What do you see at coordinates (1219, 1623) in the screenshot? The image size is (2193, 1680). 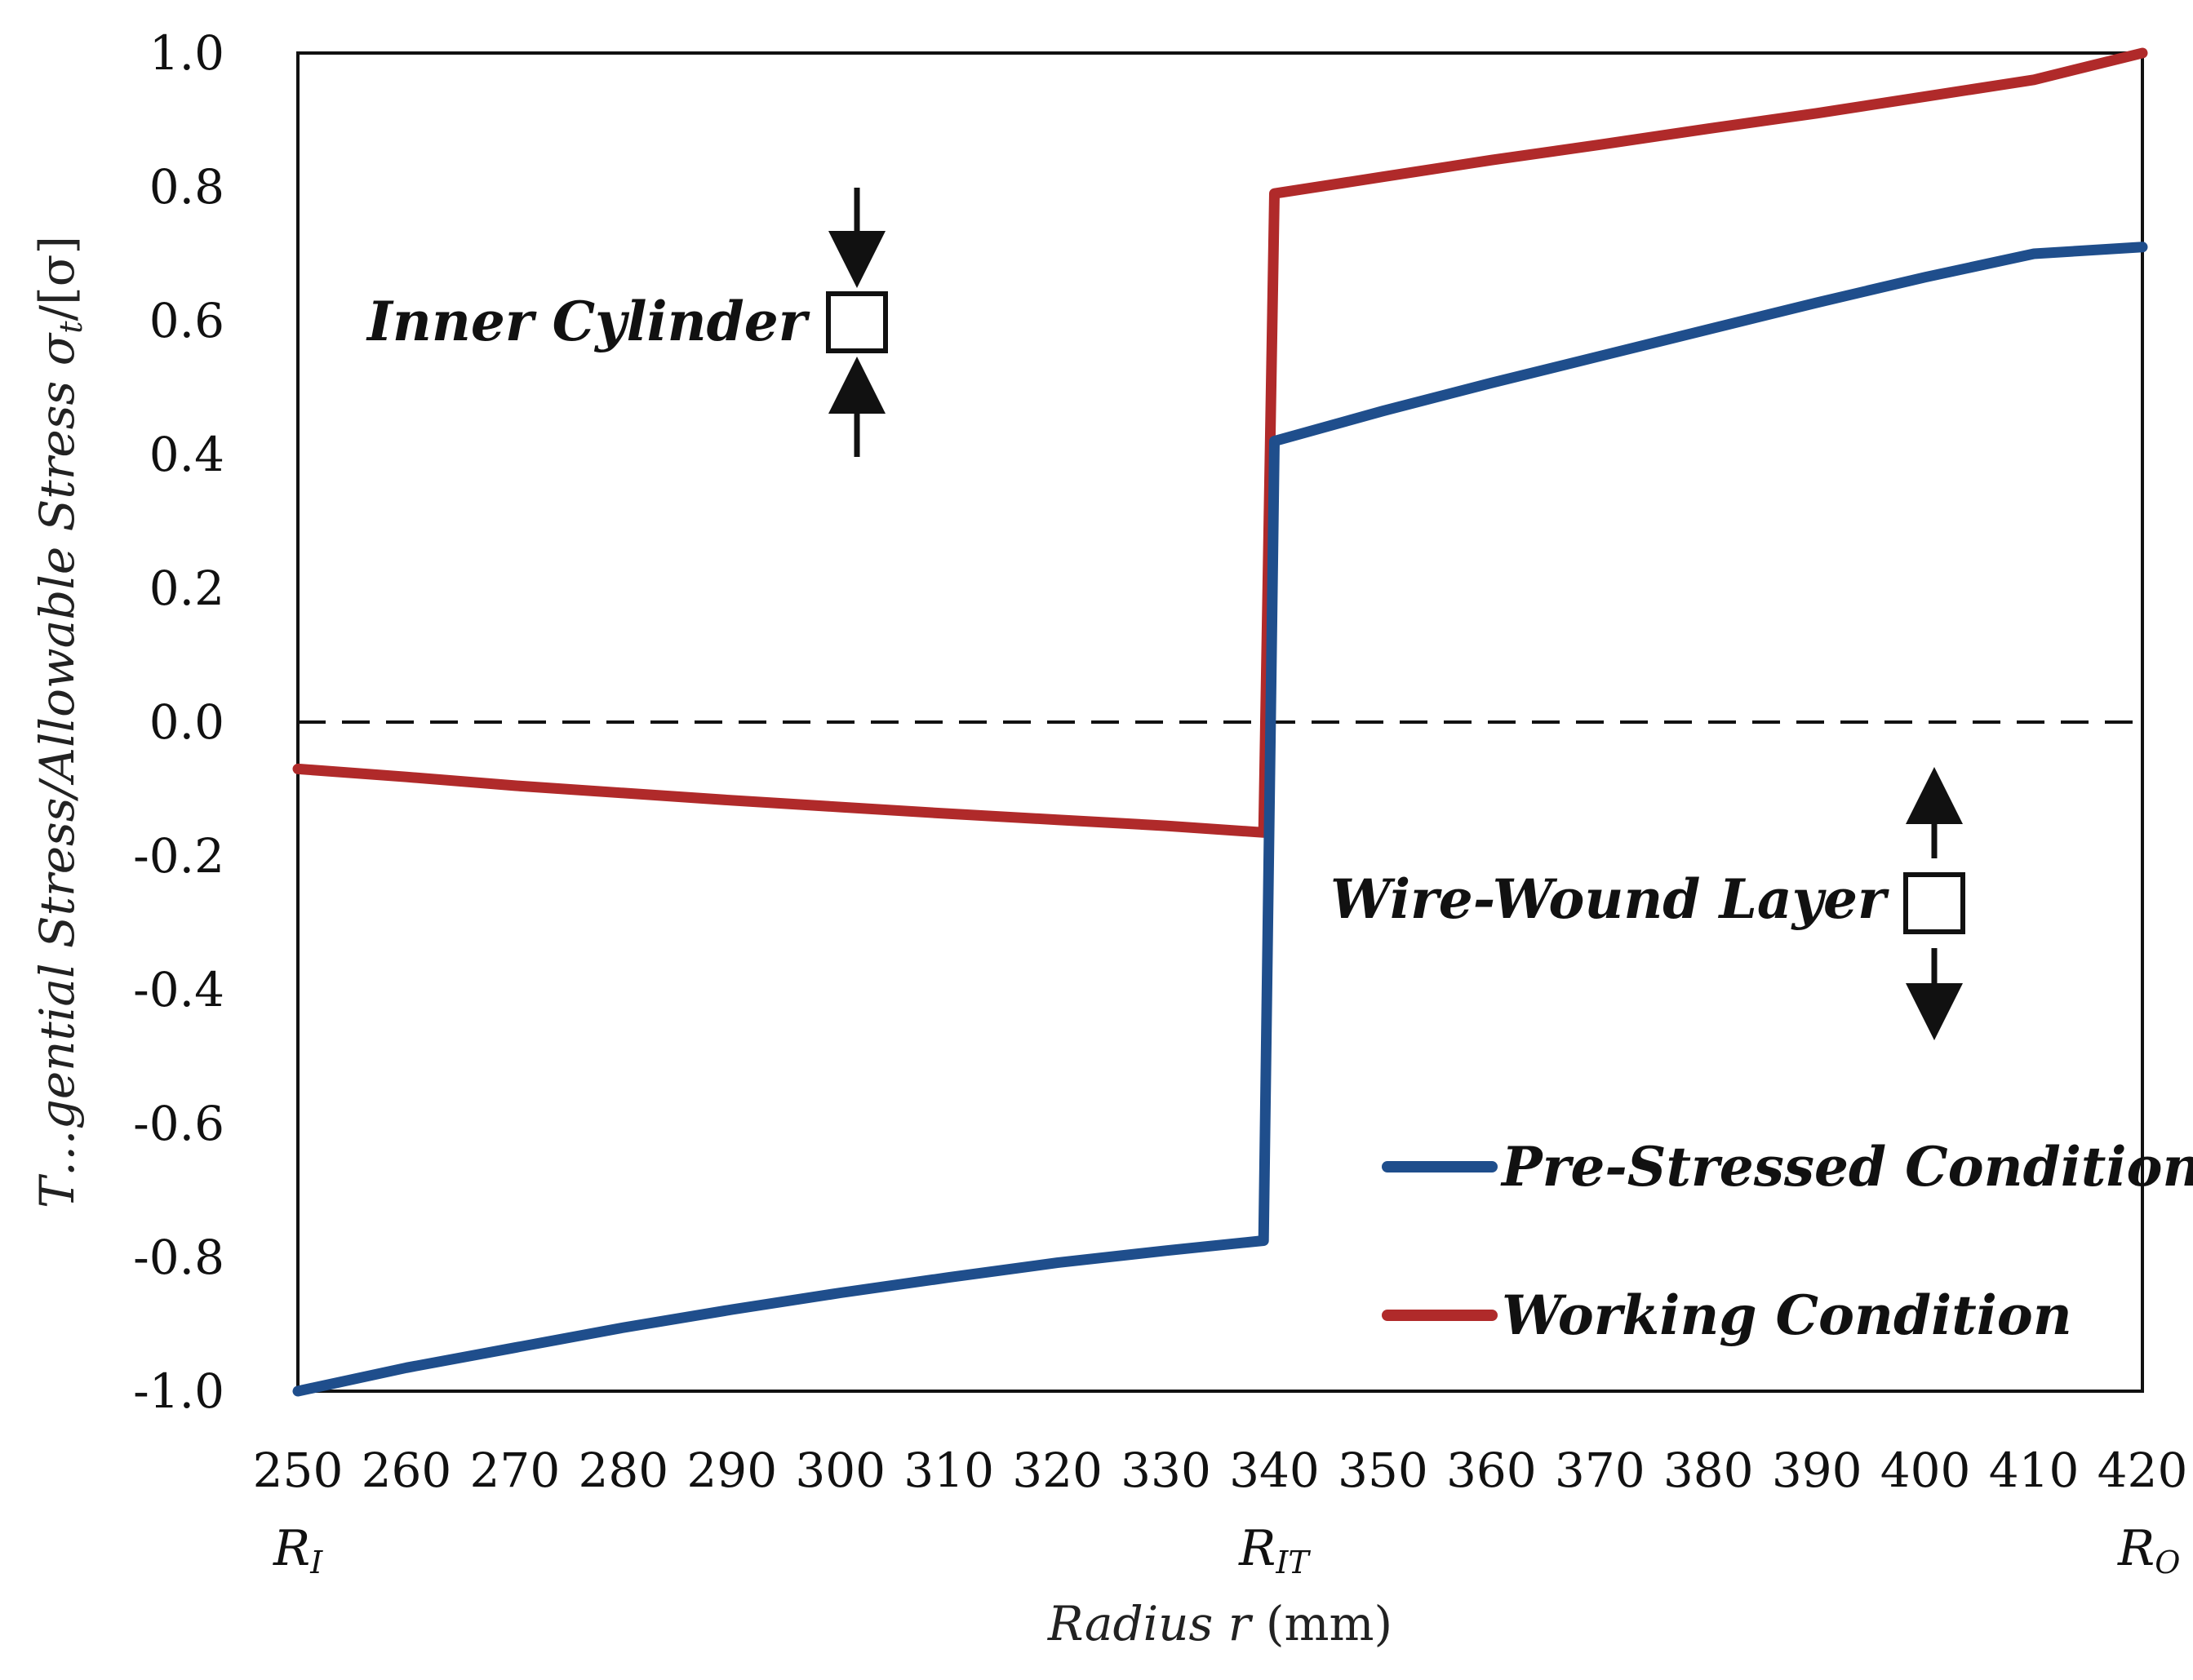 I see `x-axis-title: Radius r (mm)` at bounding box center [1219, 1623].